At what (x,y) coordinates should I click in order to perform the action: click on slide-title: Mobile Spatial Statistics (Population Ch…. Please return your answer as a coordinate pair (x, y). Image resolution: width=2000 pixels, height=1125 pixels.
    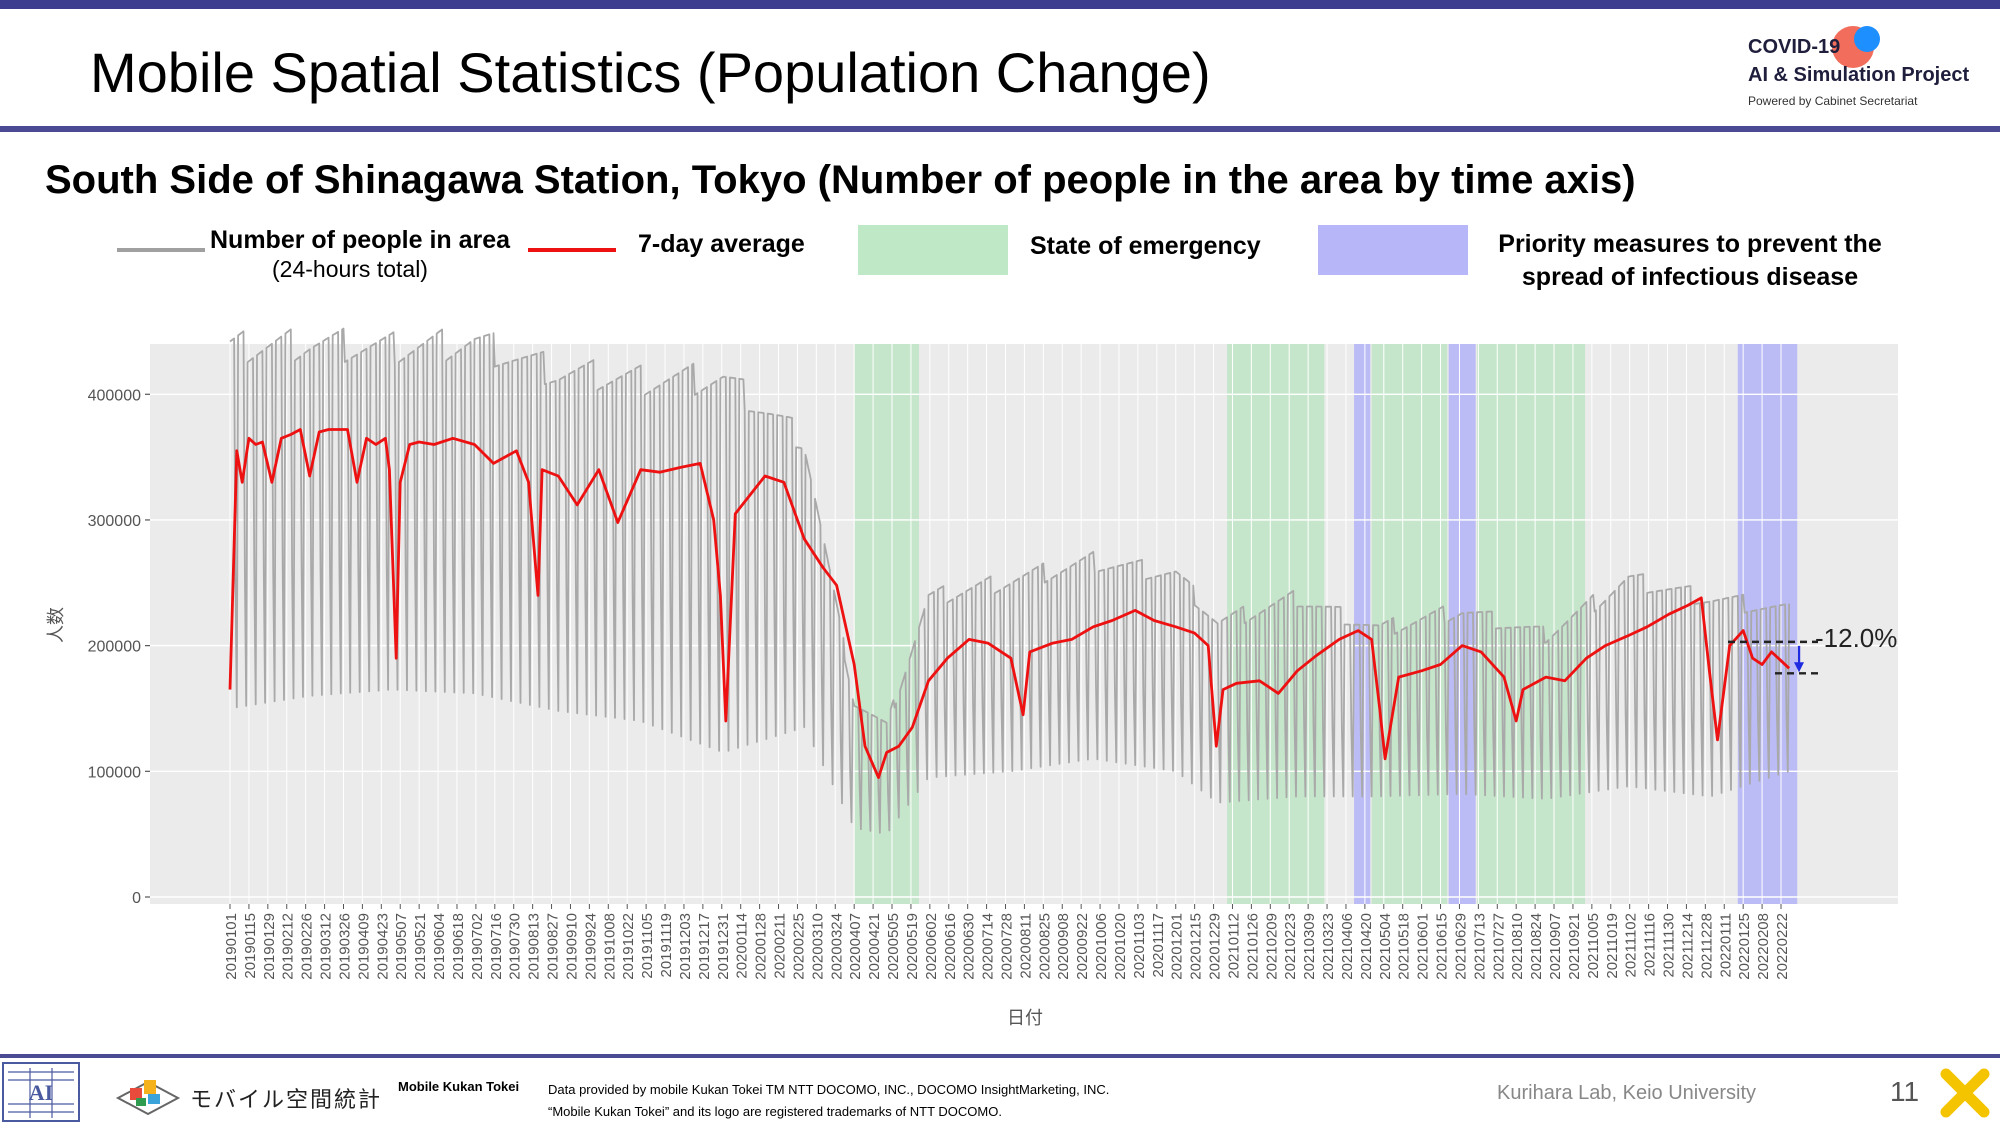
    Looking at the image, I should click on (650, 72).